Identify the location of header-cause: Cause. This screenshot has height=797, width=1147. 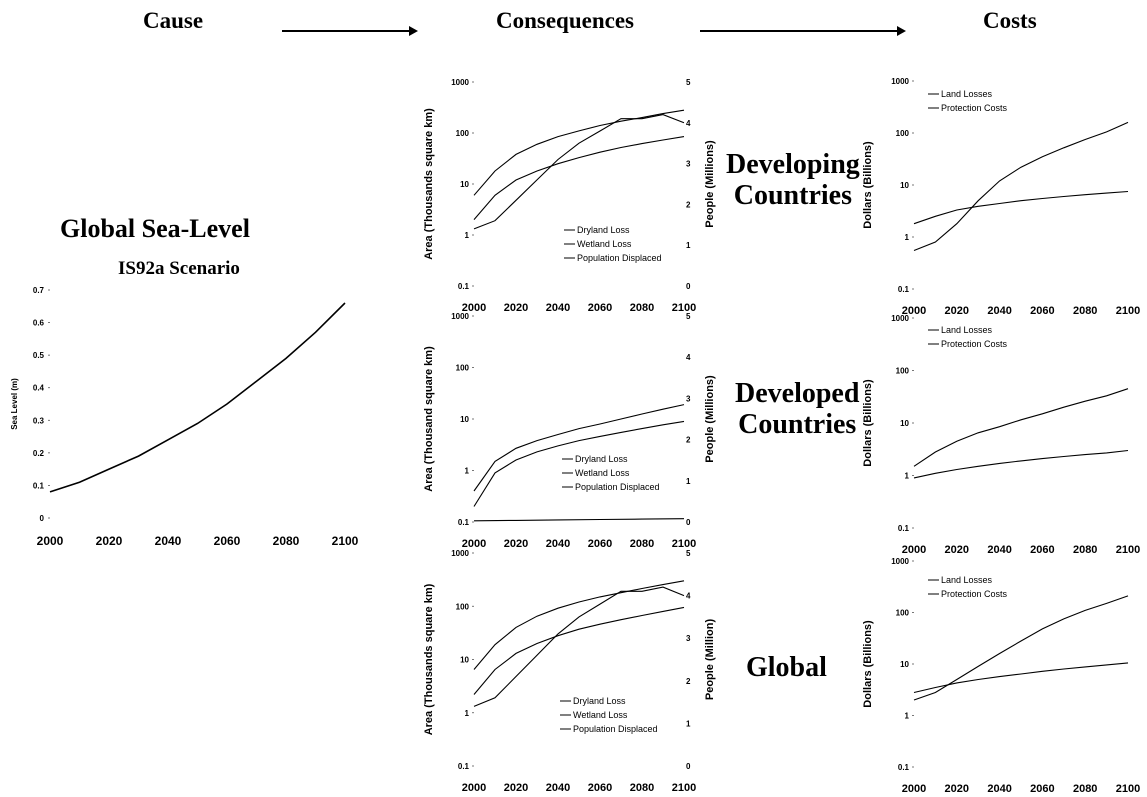
(173, 20).